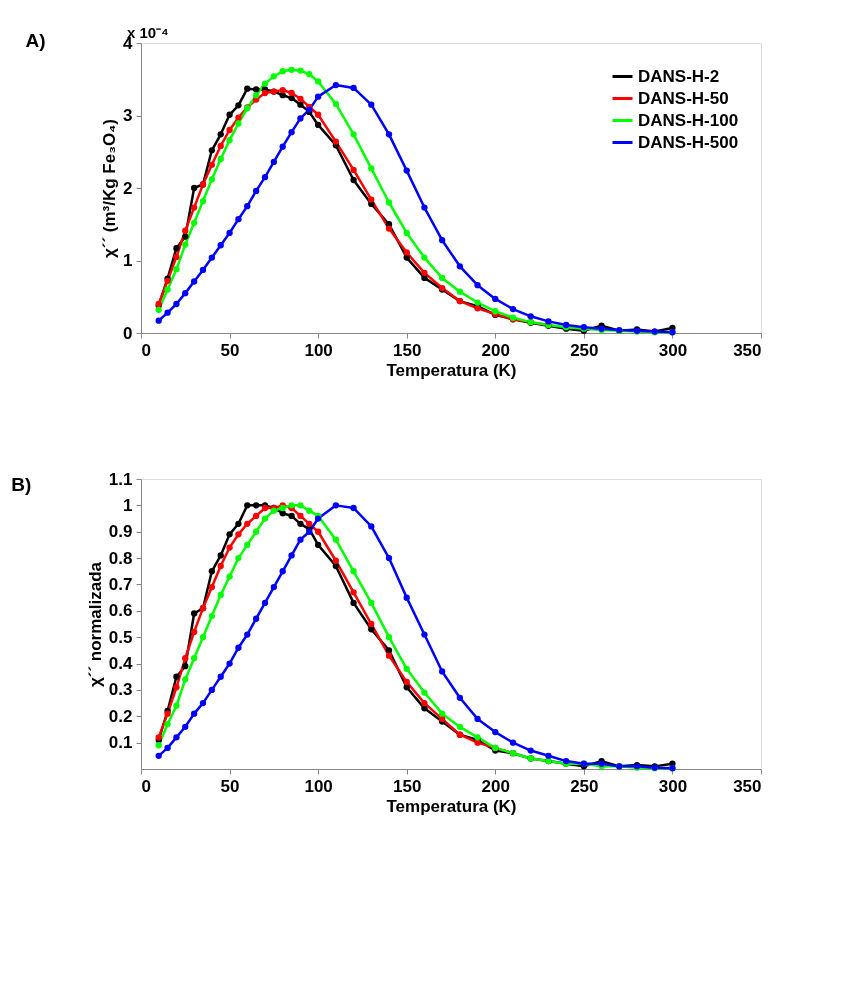 The image size is (845, 1002). I want to click on y-tick-label: 0.5, so click(120, 637).